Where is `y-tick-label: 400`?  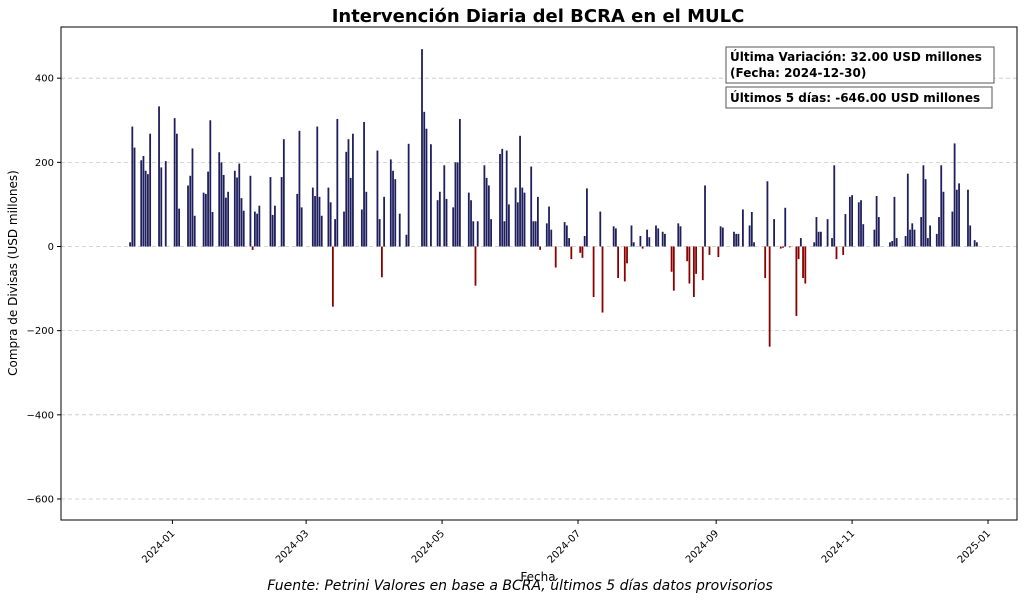 y-tick-label: 400 is located at coordinates (44, 79).